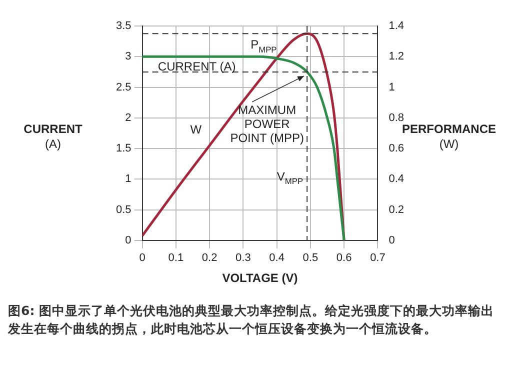  What do you see at coordinates (267, 123) in the screenshot?
I see `annotation: MAXIMUM POWER POINT (MPP)` at bounding box center [267, 123].